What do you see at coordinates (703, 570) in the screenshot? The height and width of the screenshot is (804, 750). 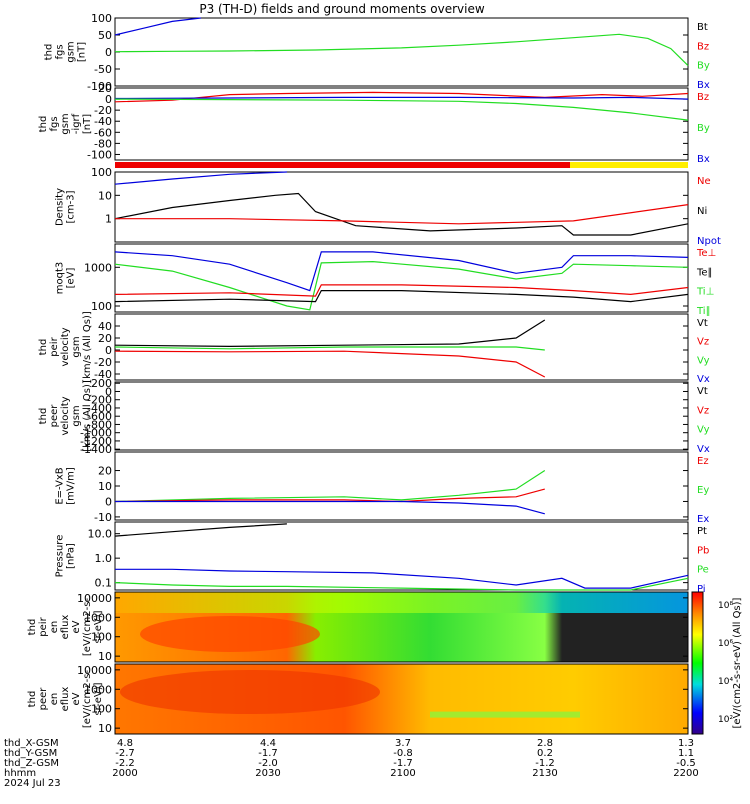 I see `legend-Pe: Pe` at bounding box center [703, 570].